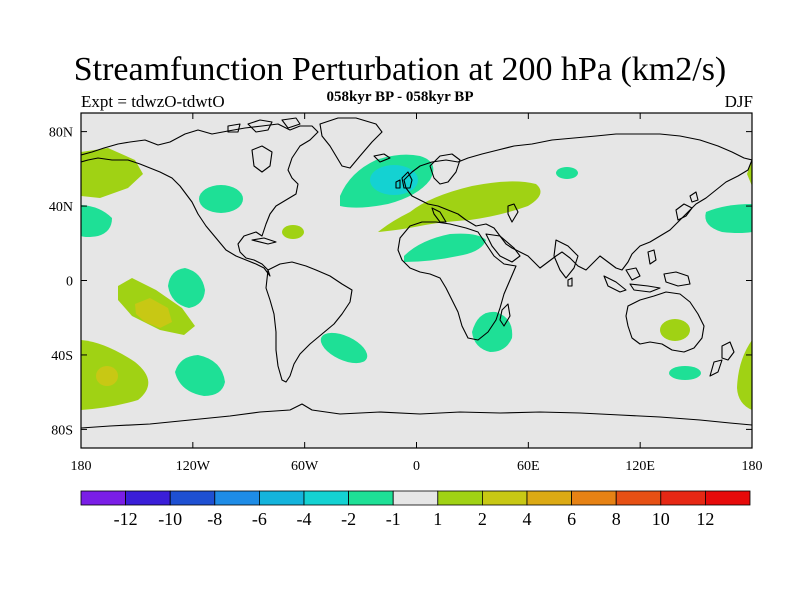  What do you see at coordinates (62, 430) in the screenshot?
I see `y-tick-label: 80S` at bounding box center [62, 430].